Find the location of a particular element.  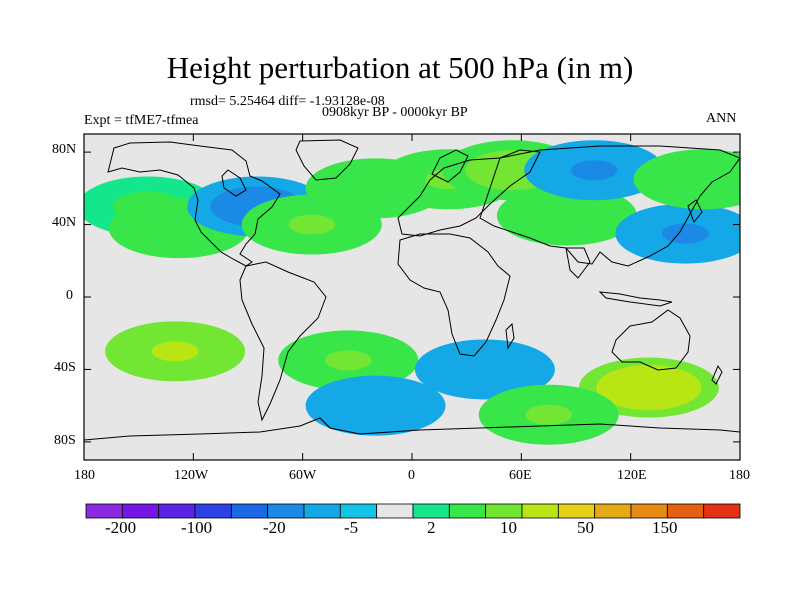

lon-label-180e: 180 is located at coordinates (739, 475).